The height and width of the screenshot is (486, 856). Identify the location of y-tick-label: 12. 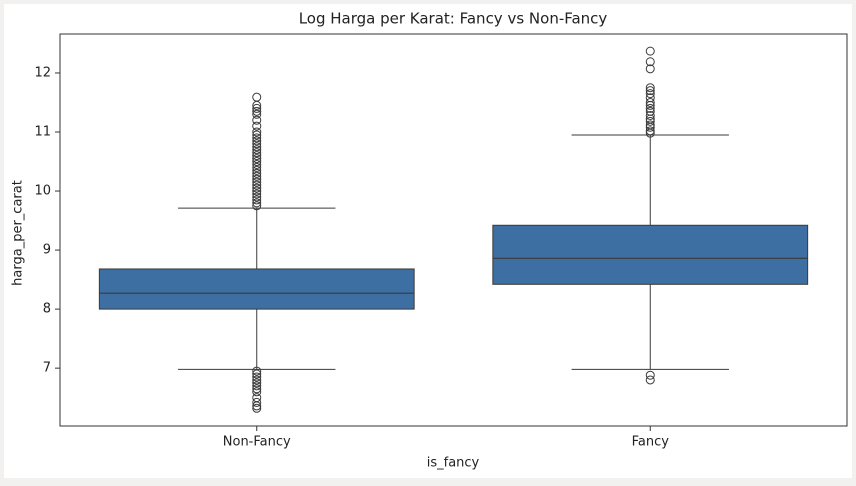
(42, 72).